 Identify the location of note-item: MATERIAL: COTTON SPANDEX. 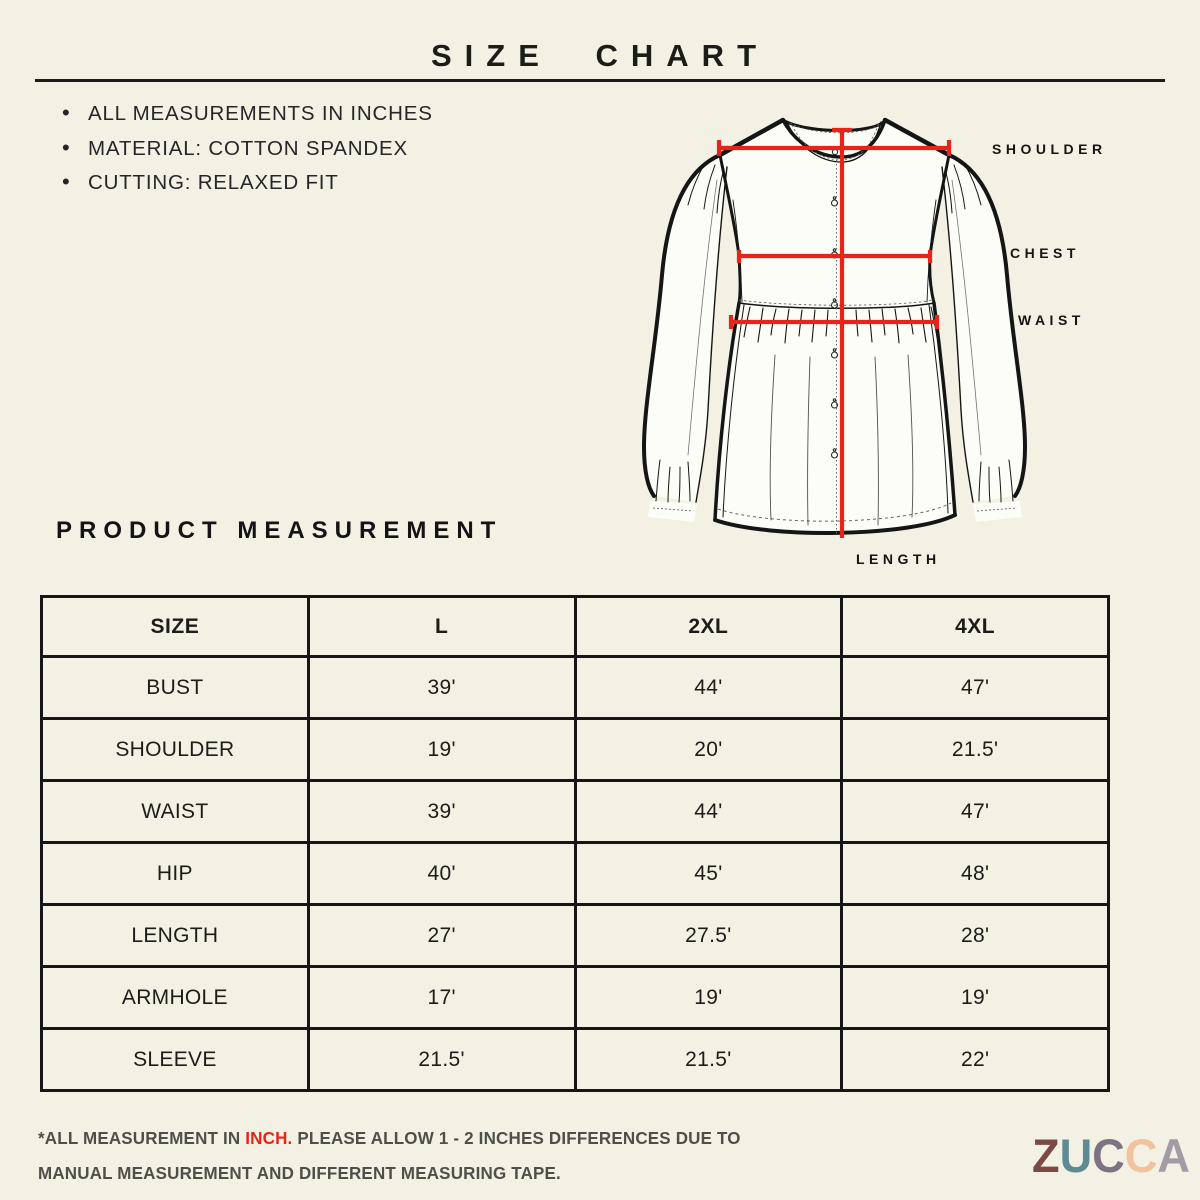
(247, 148).